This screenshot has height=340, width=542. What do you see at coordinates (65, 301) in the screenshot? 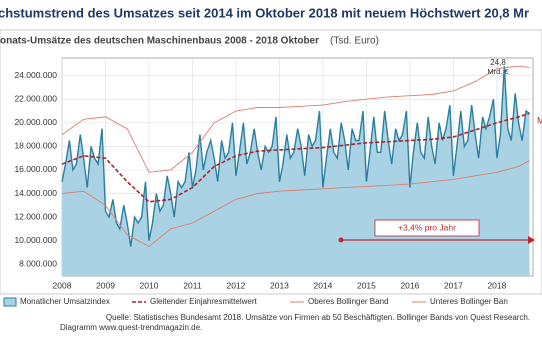
I see `legend-label: Monatlicher Umsatzindex` at bounding box center [65, 301].